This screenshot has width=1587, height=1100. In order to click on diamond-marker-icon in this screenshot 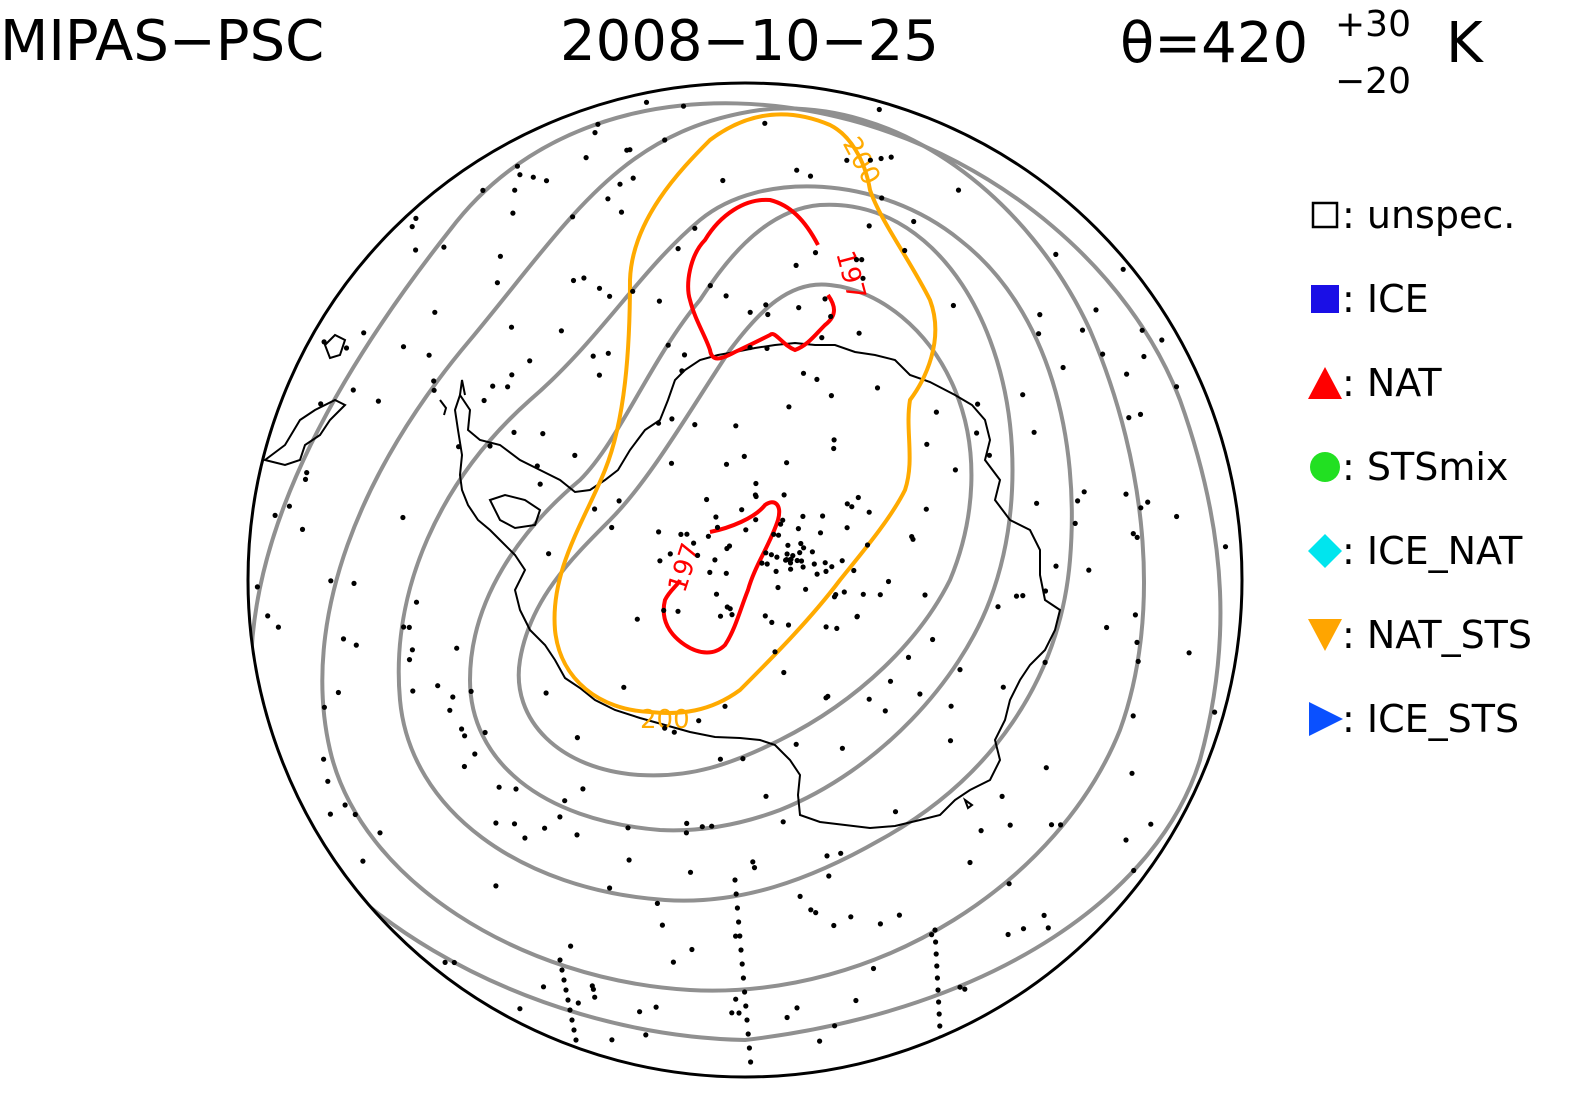, I will do `click(1325, 551)`.